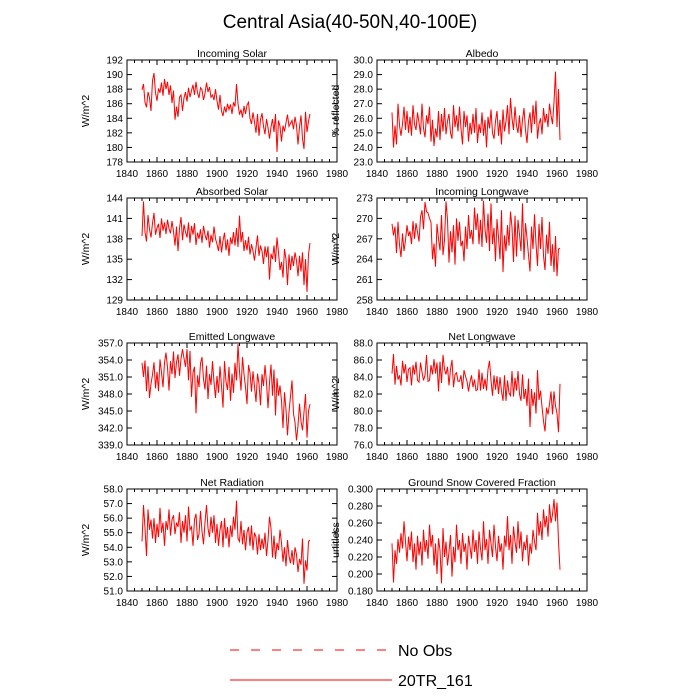 Image resolution: width=700 pixels, height=700 pixels. What do you see at coordinates (232, 483) in the screenshot?
I see `net-radiation-title: Net Radiation` at bounding box center [232, 483].